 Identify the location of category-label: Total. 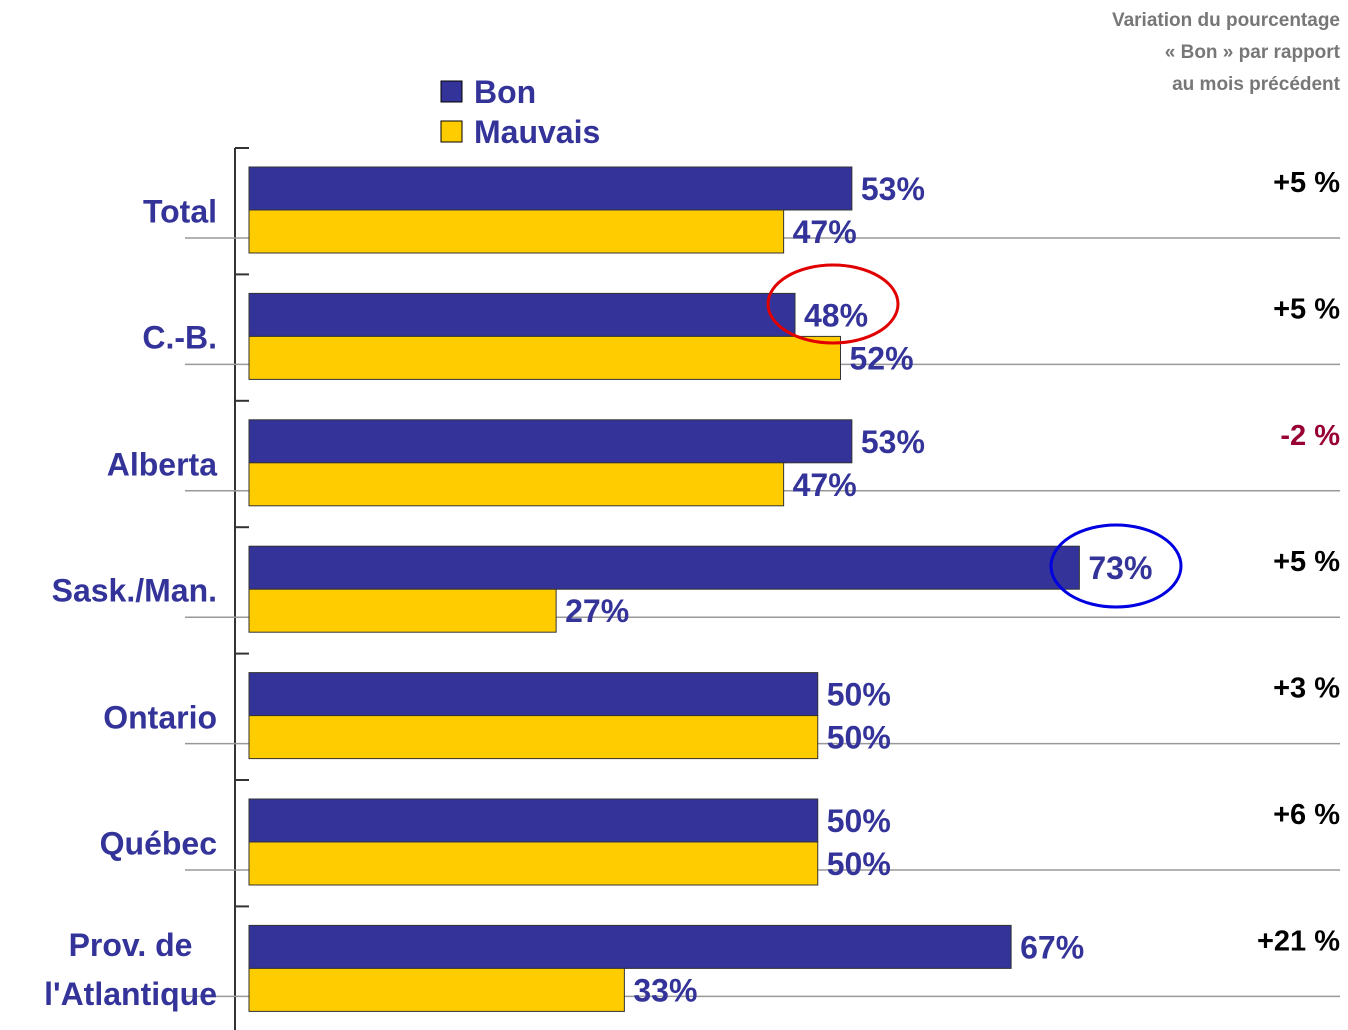
(179, 211).